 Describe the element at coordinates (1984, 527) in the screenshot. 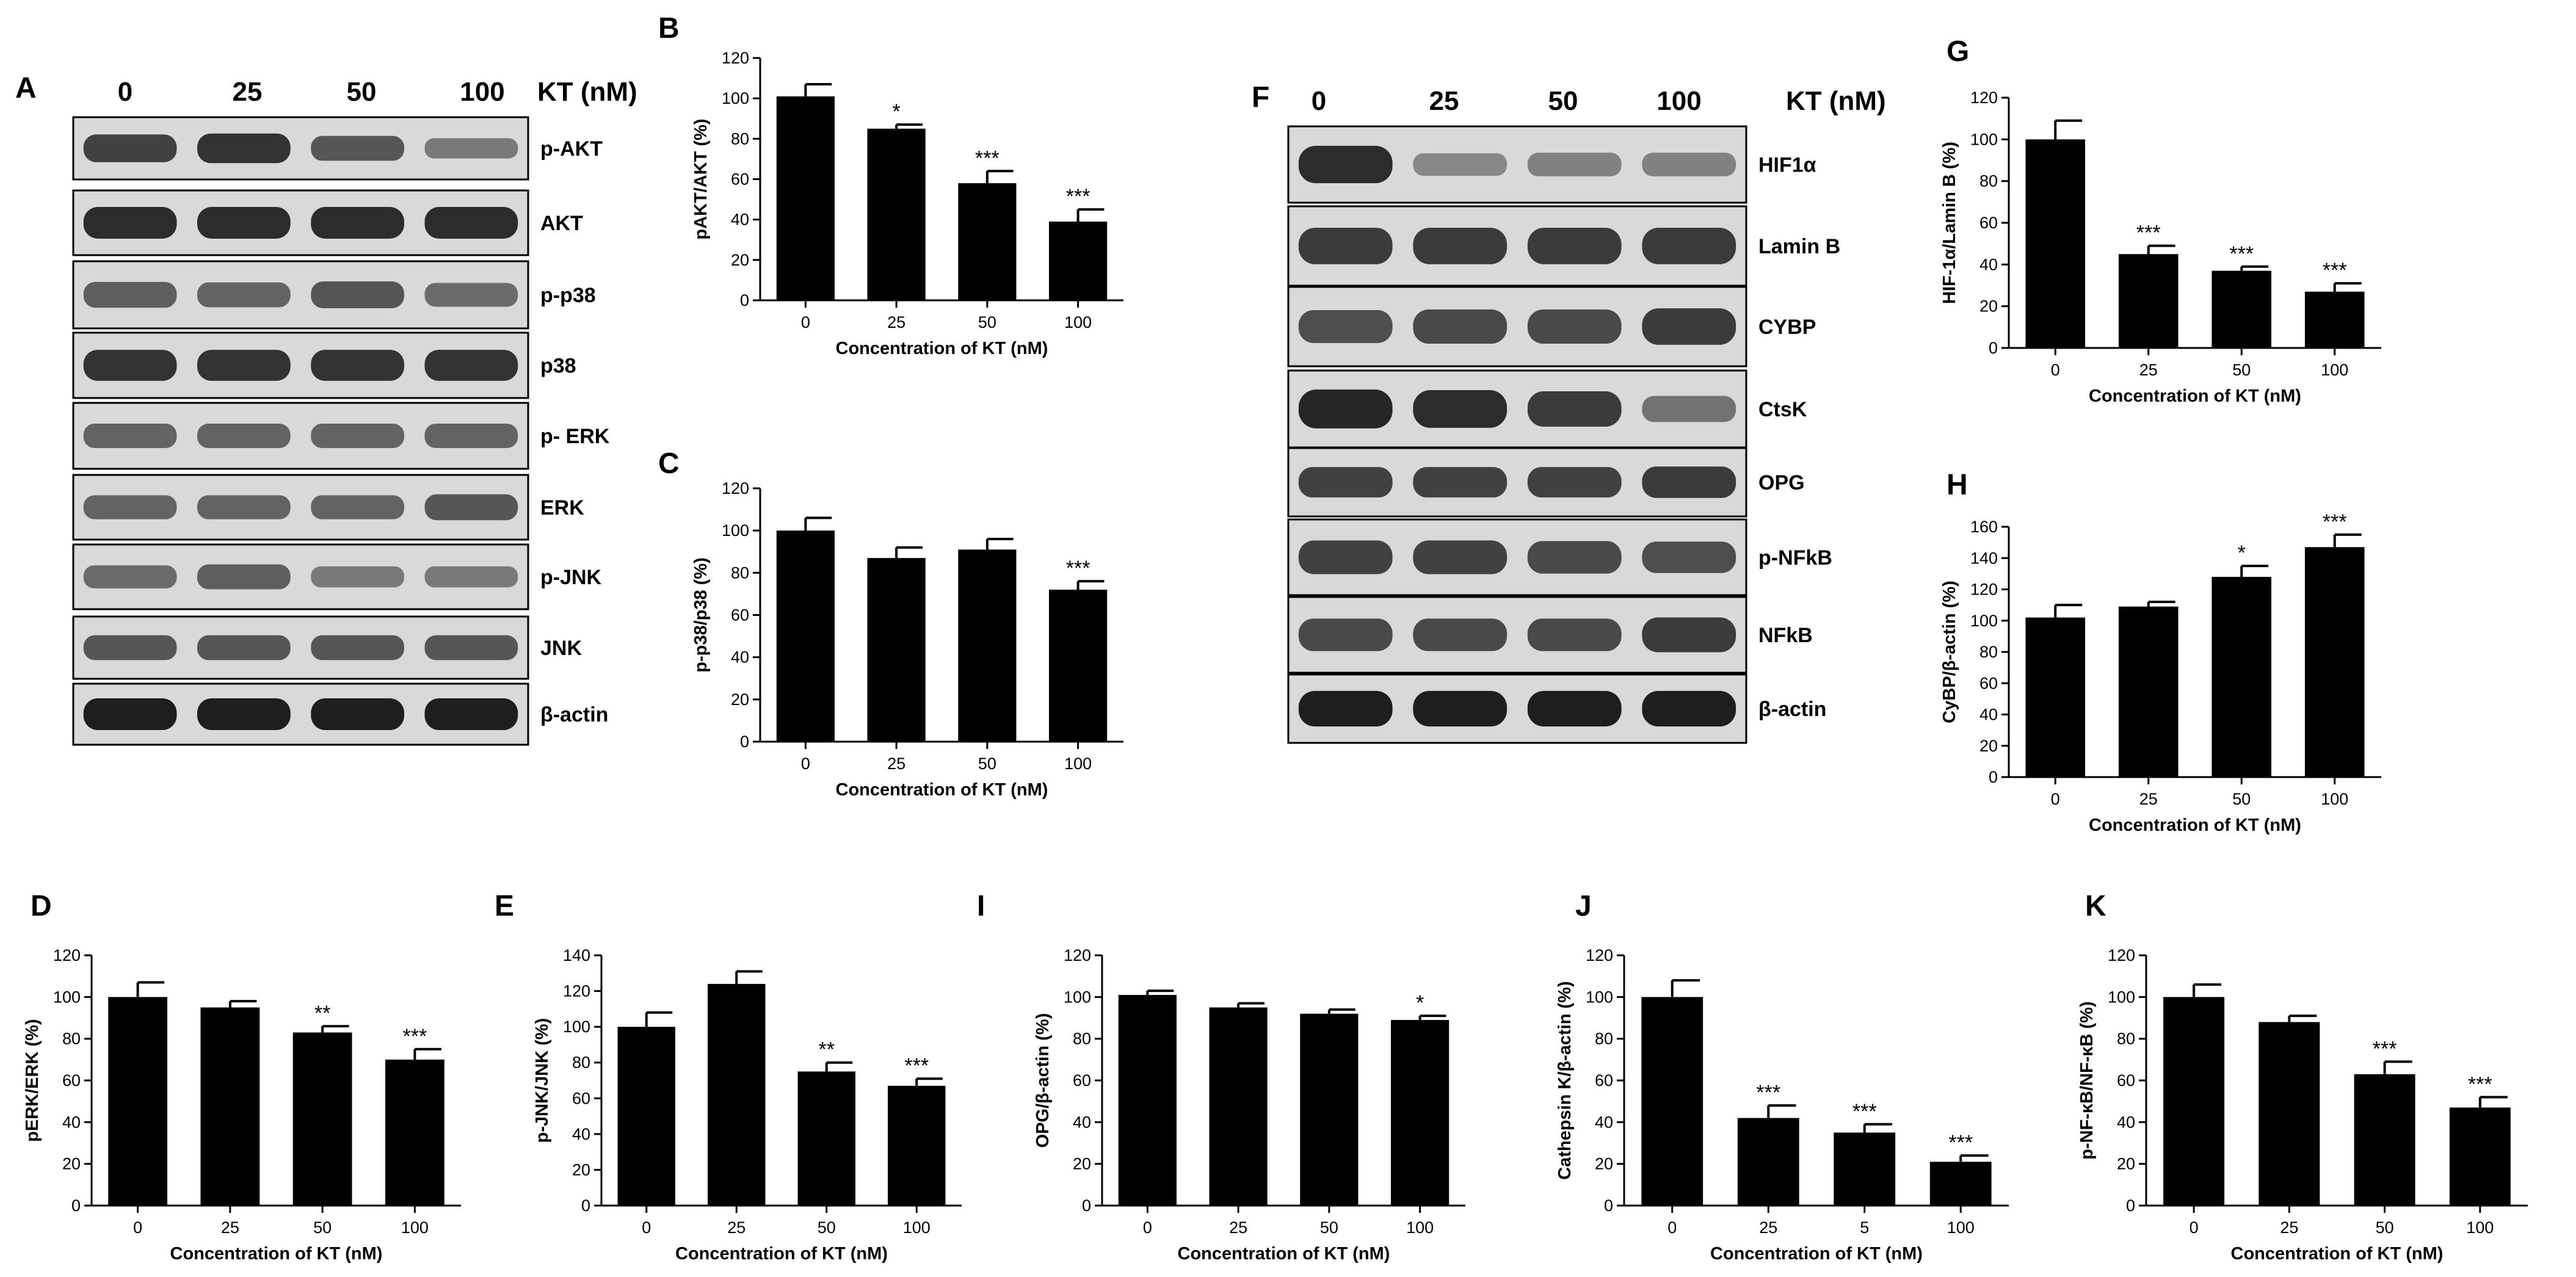

I see `y-tick-label: 160` at that location.